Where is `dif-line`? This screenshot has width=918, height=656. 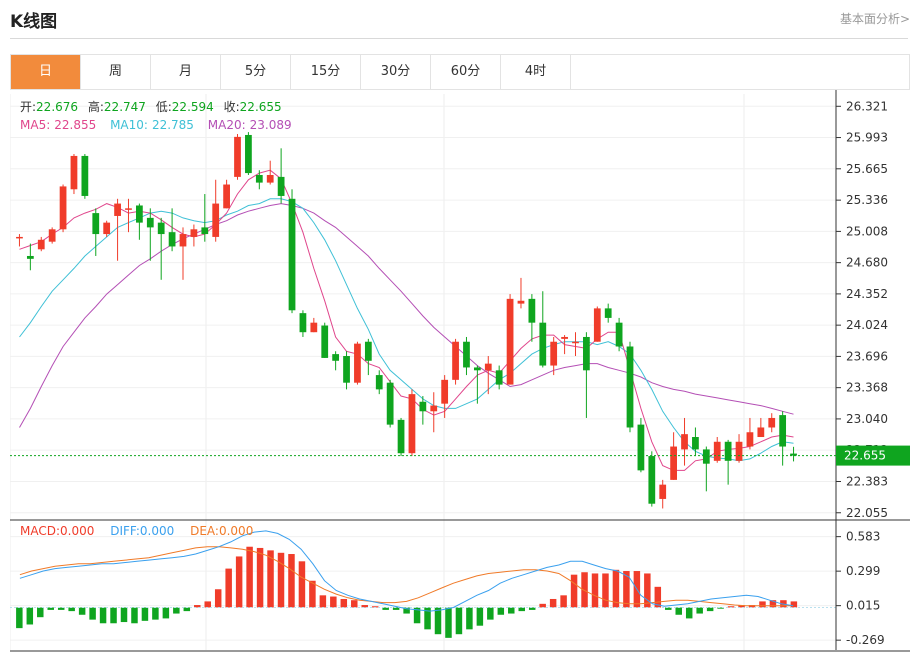
dif-line is located at coordinates (406, 571).